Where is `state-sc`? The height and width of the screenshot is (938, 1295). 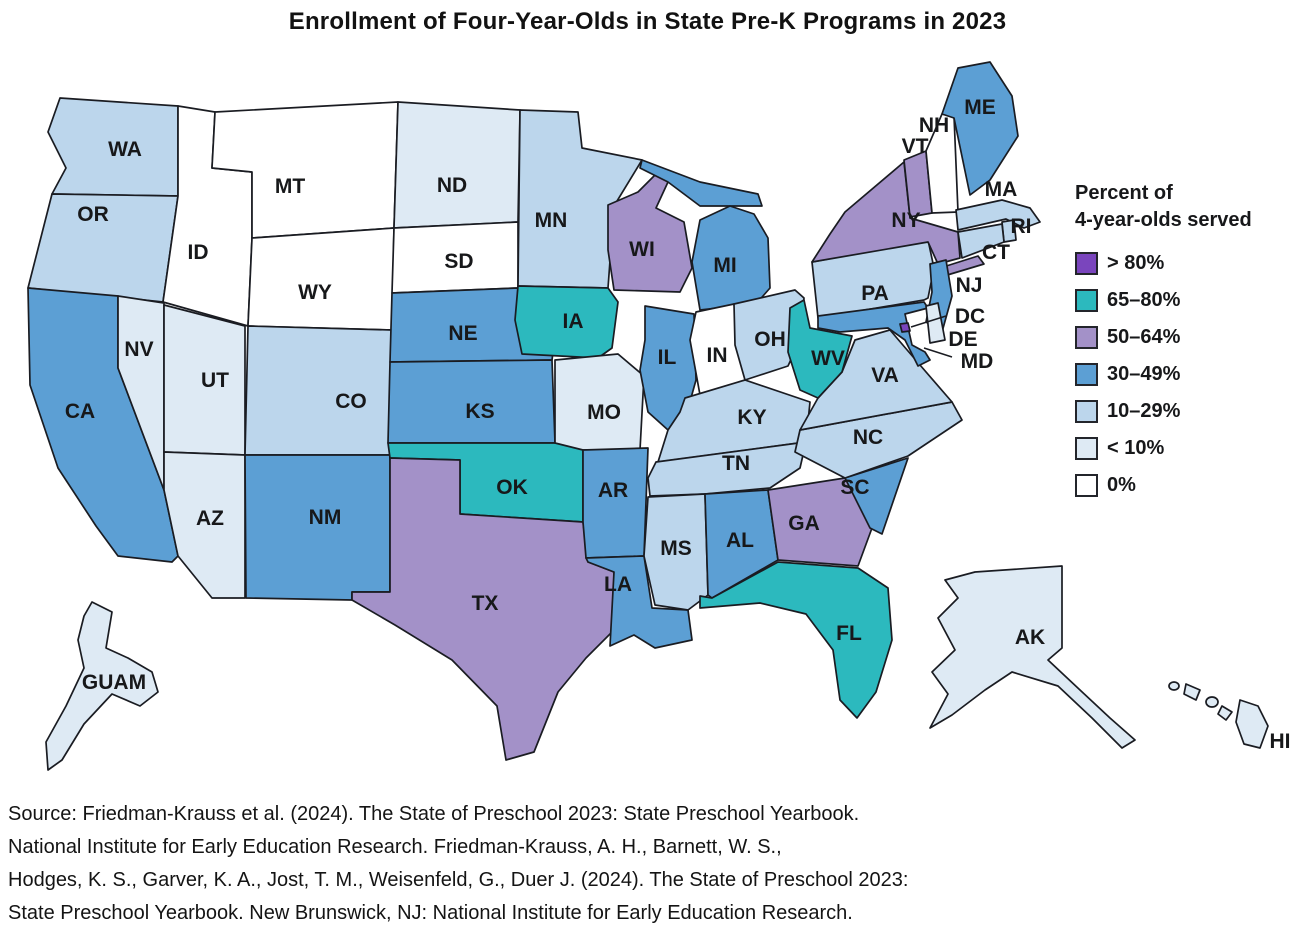
state-sc is located at coordinates (876, 496).